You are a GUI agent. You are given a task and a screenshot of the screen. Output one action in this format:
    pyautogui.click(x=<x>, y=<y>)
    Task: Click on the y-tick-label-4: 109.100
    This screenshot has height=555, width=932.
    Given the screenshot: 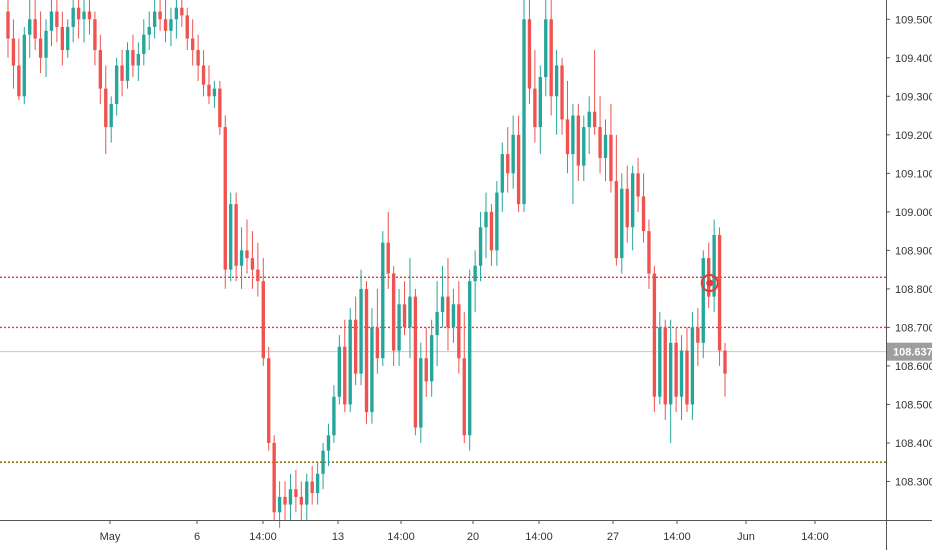 What is the action you would take?
    pyautogui.click(x=913, y=174)
    